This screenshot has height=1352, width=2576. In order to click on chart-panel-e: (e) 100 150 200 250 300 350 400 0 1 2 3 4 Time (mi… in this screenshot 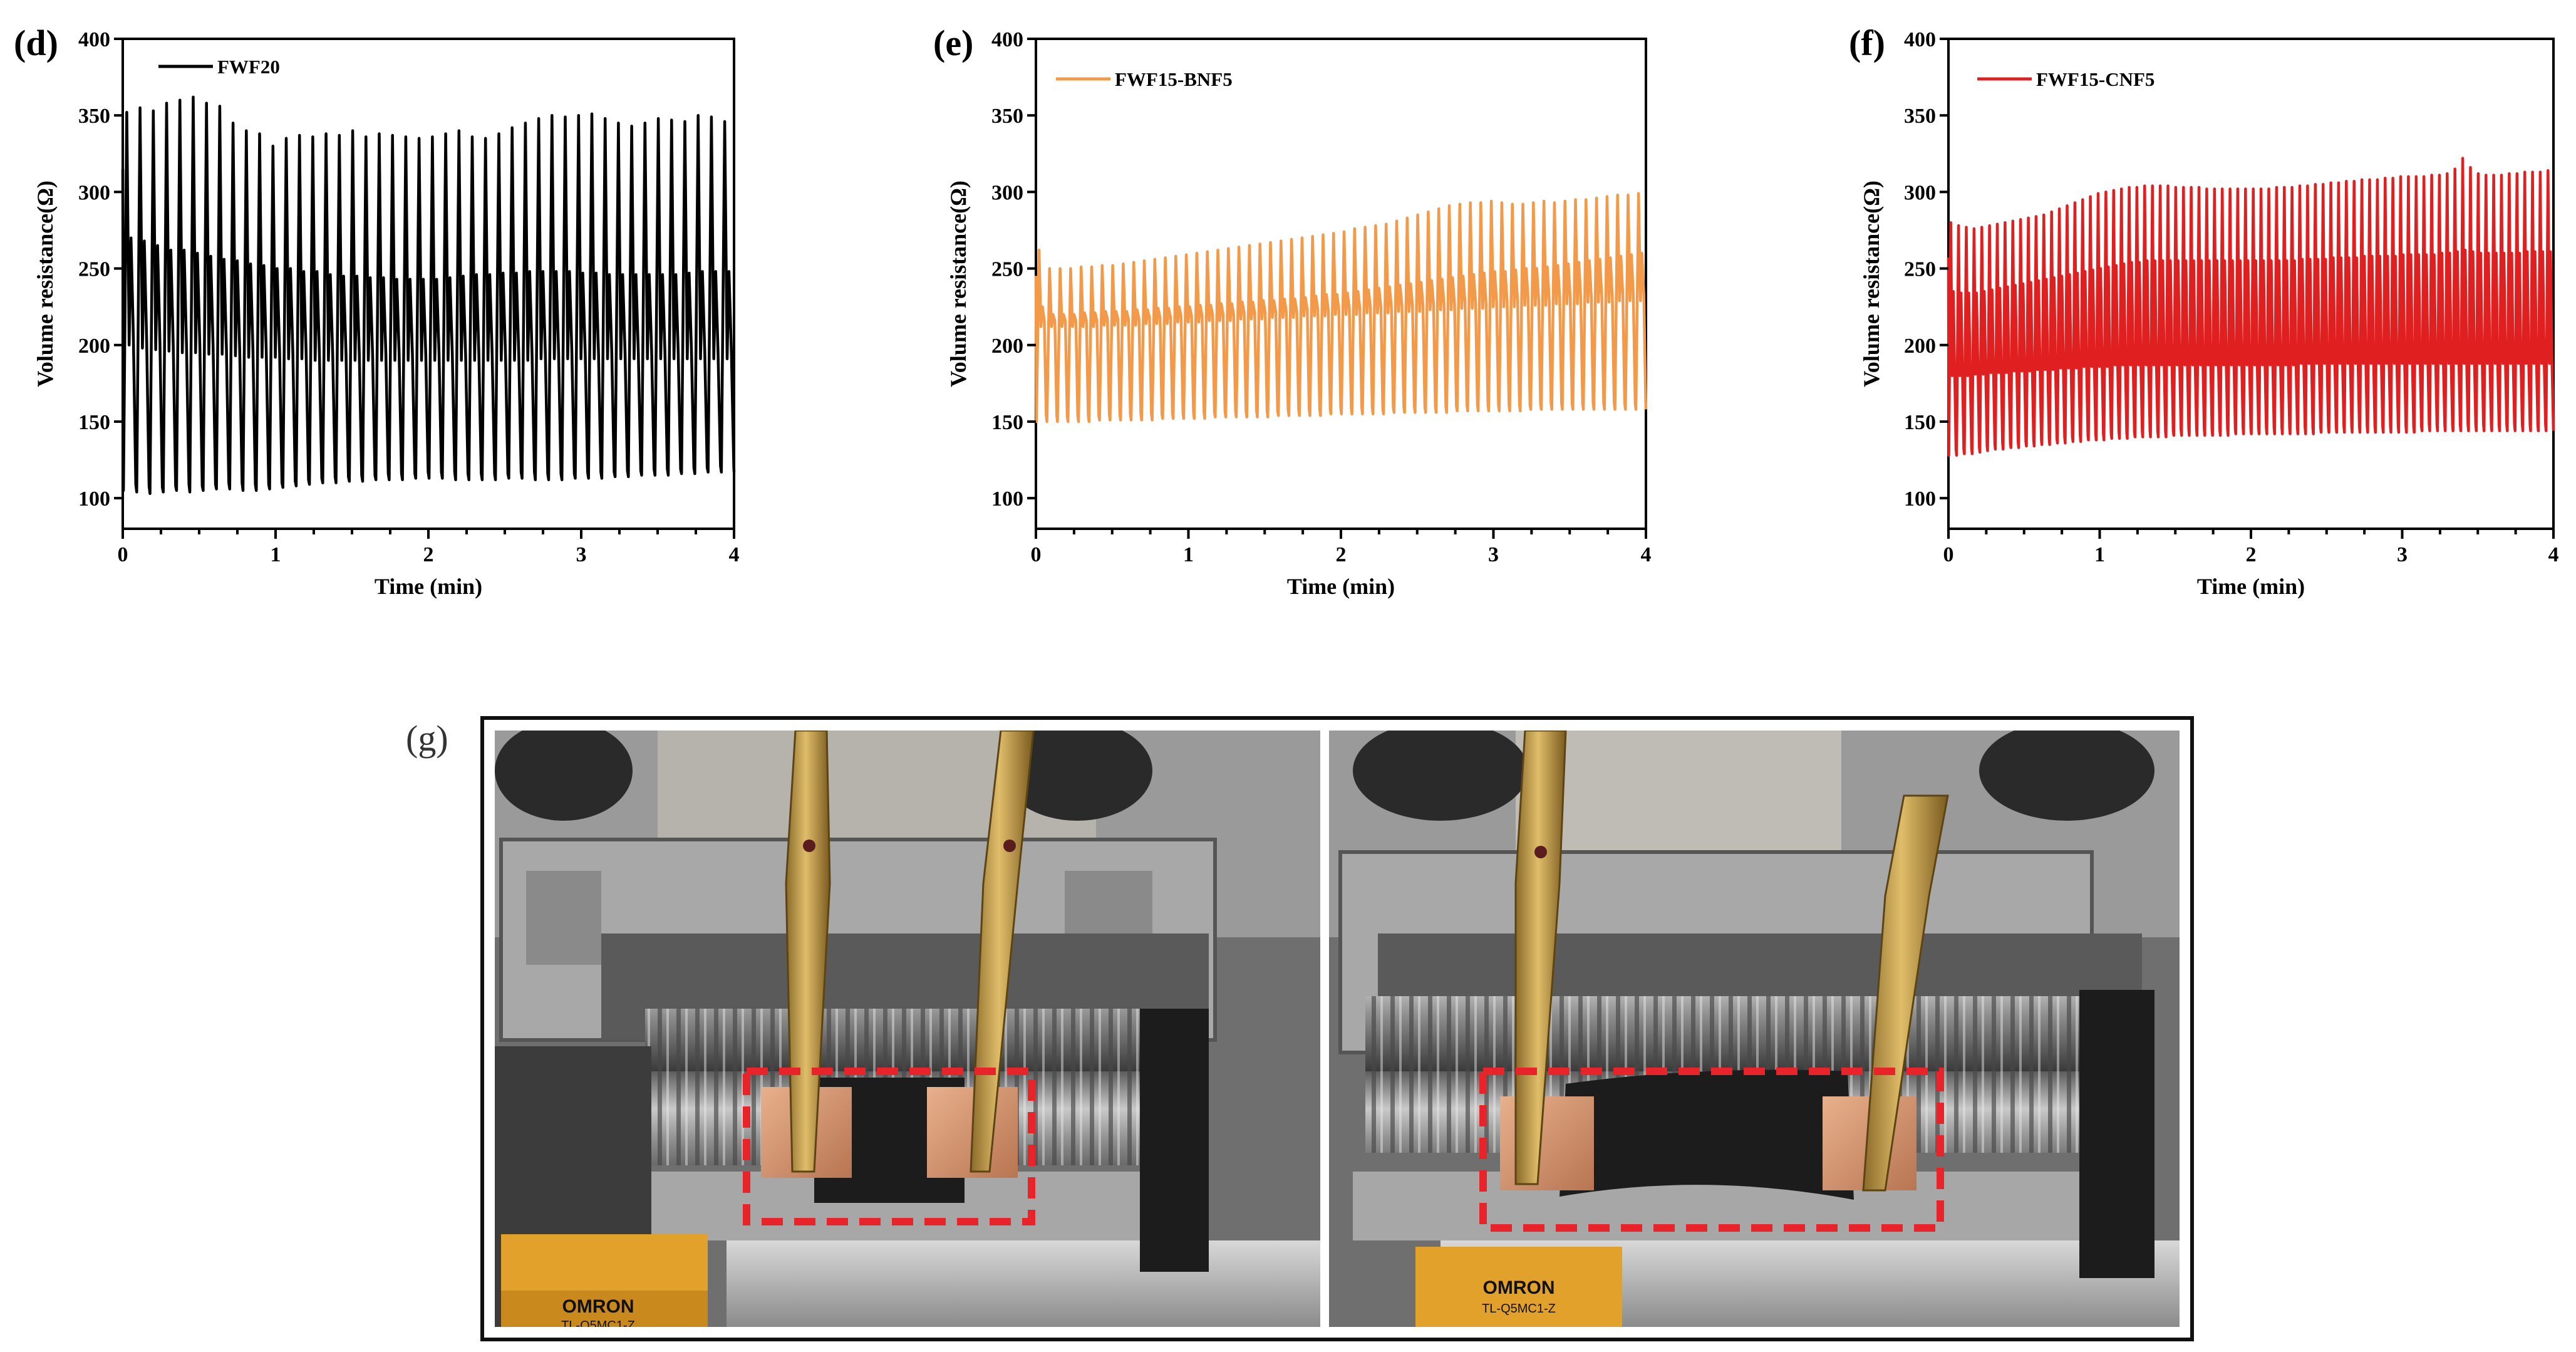, I will do `click(1292, 311)`.